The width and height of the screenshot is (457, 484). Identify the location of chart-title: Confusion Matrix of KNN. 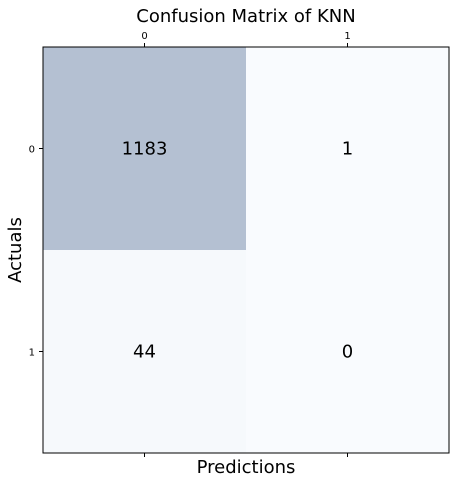
(245, 16).